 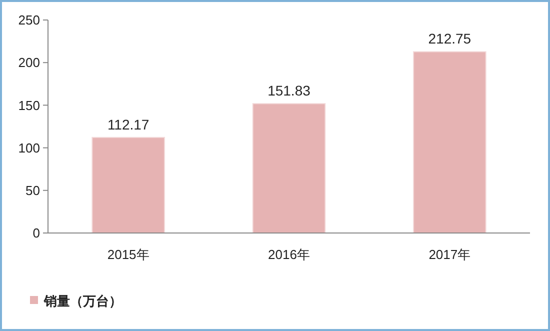 What do you see at coordinates (29, 105) in the screenshot?
I see `y-tick-label: 150` at bounding box center [29, 105].